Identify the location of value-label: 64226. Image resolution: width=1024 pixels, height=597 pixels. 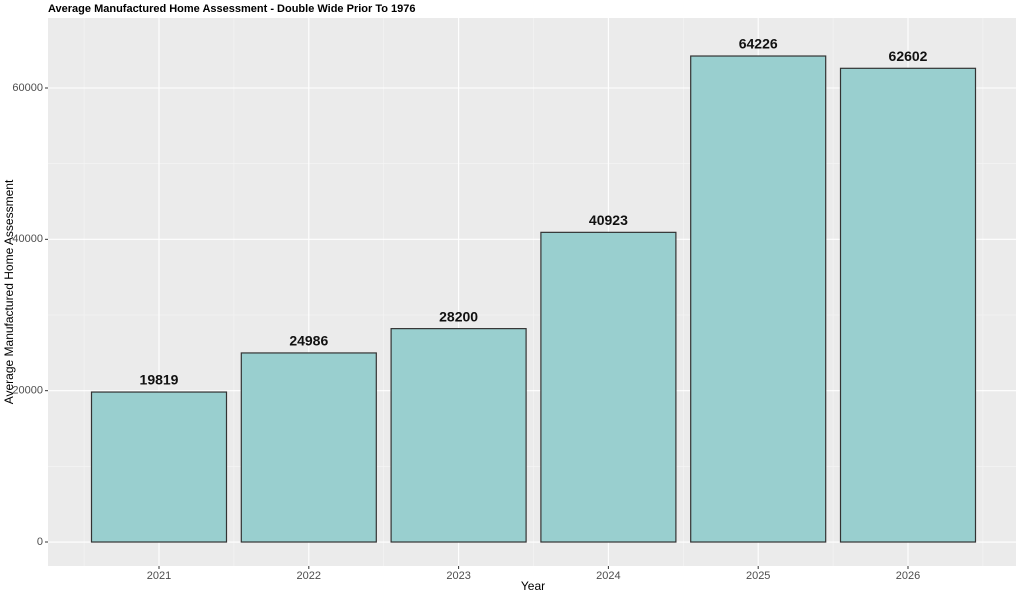
(758, 44).